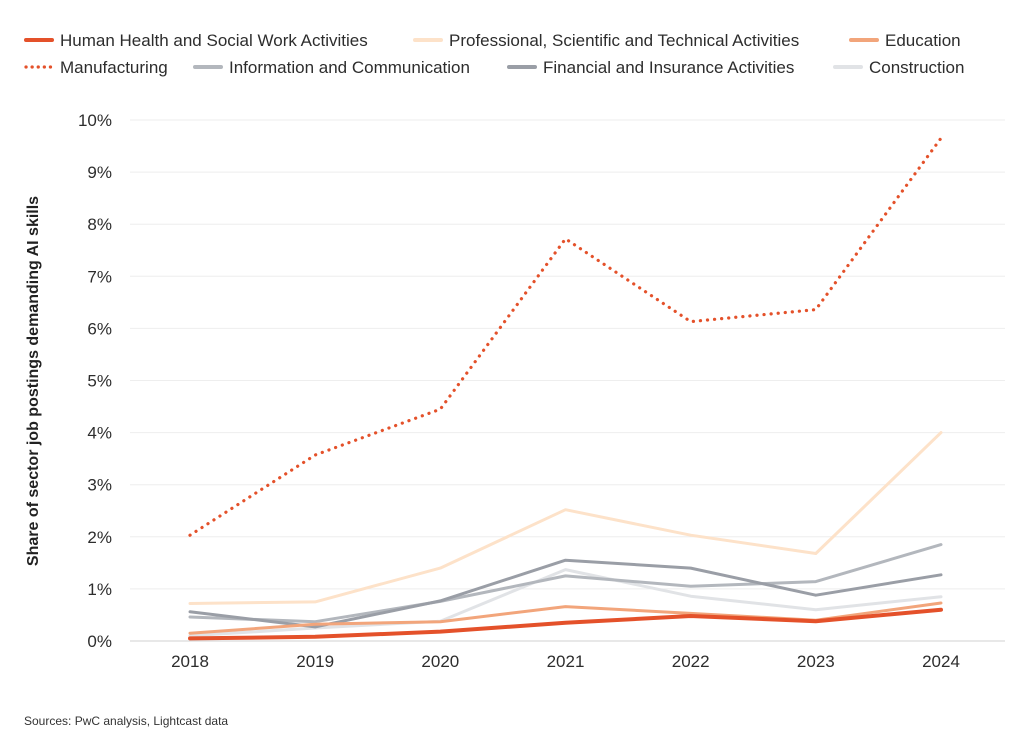 This screenshot has height=741, width=1024. Describe the element at coordinates (565, 624) in the screenshot. I see `series-line-human-health-and-social-work-activities` at that location.